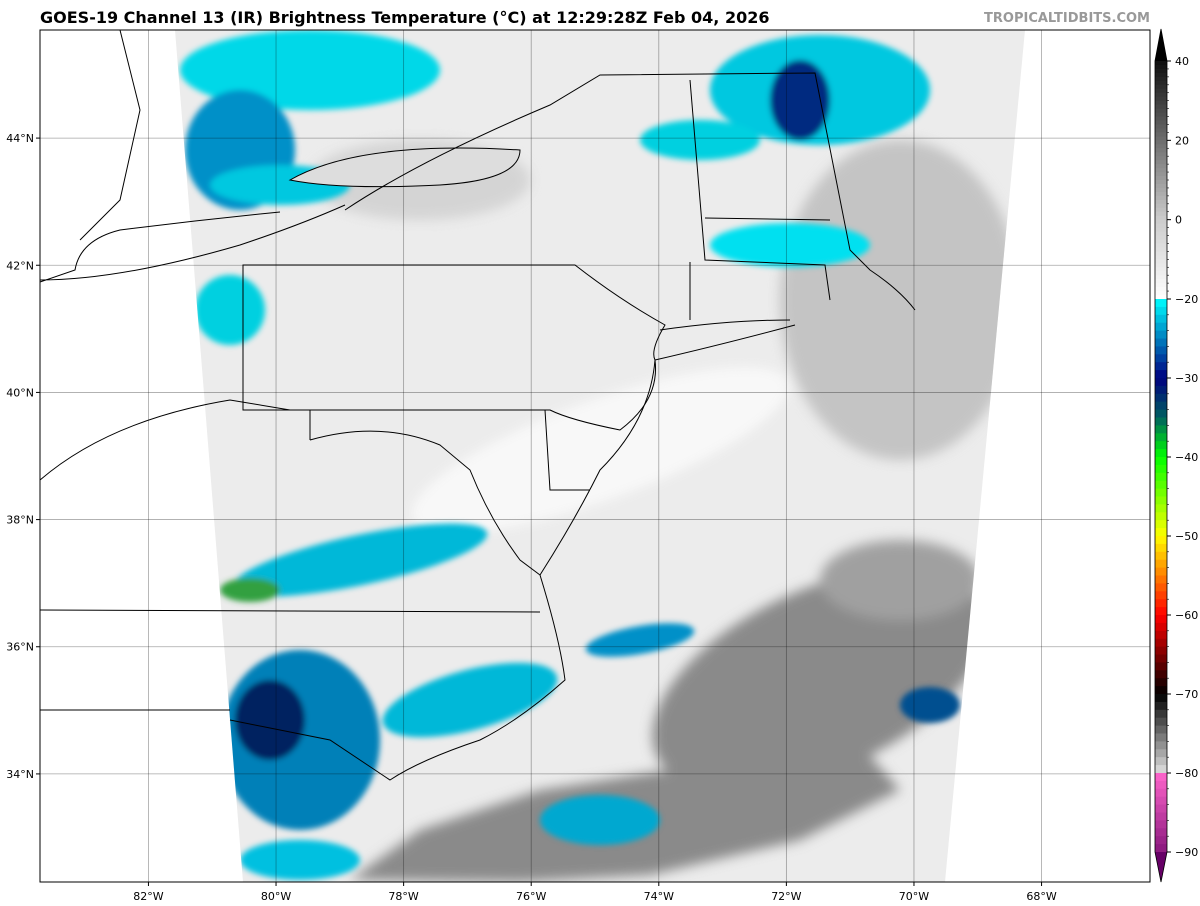 This screenshot has height=906, width=1200. I want to click on lon-tick-label: 78°W, so click(403, 896).